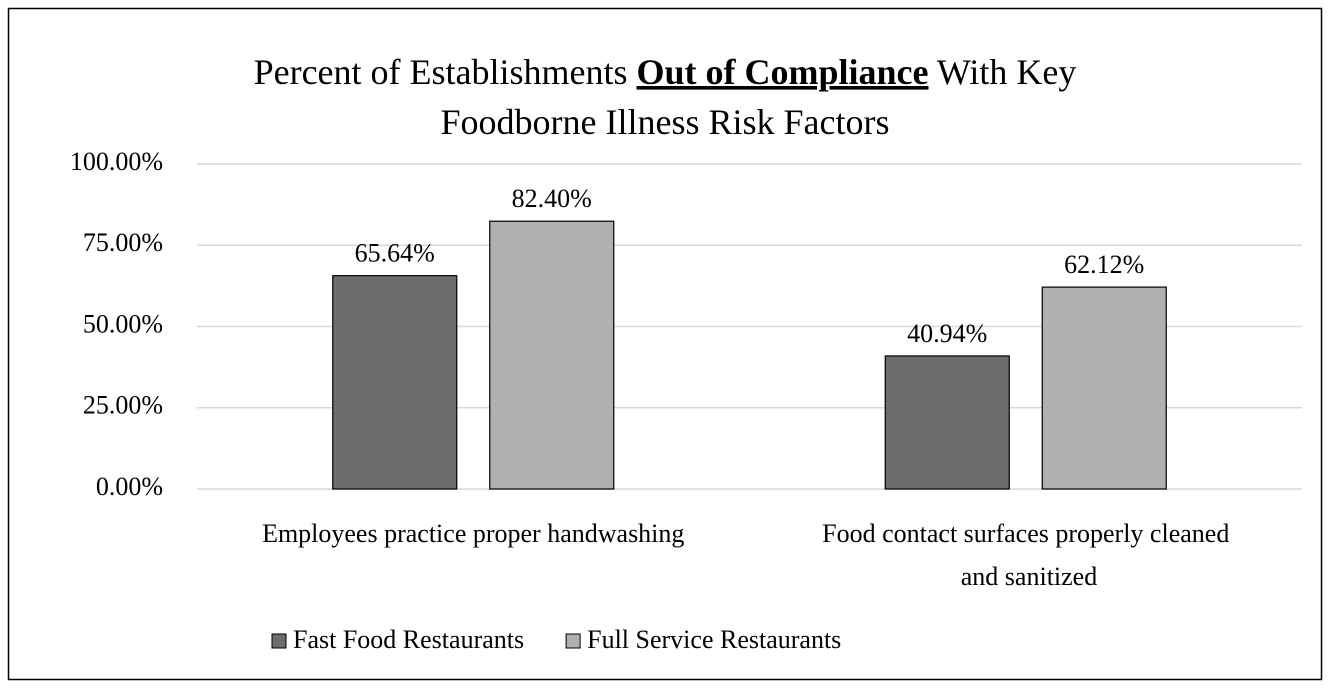 Image resolution: width=1330 pixels, height=691 pixels. I want to click on x-tick-label-line: Employees practice proper handwashing, so click(473, 533).